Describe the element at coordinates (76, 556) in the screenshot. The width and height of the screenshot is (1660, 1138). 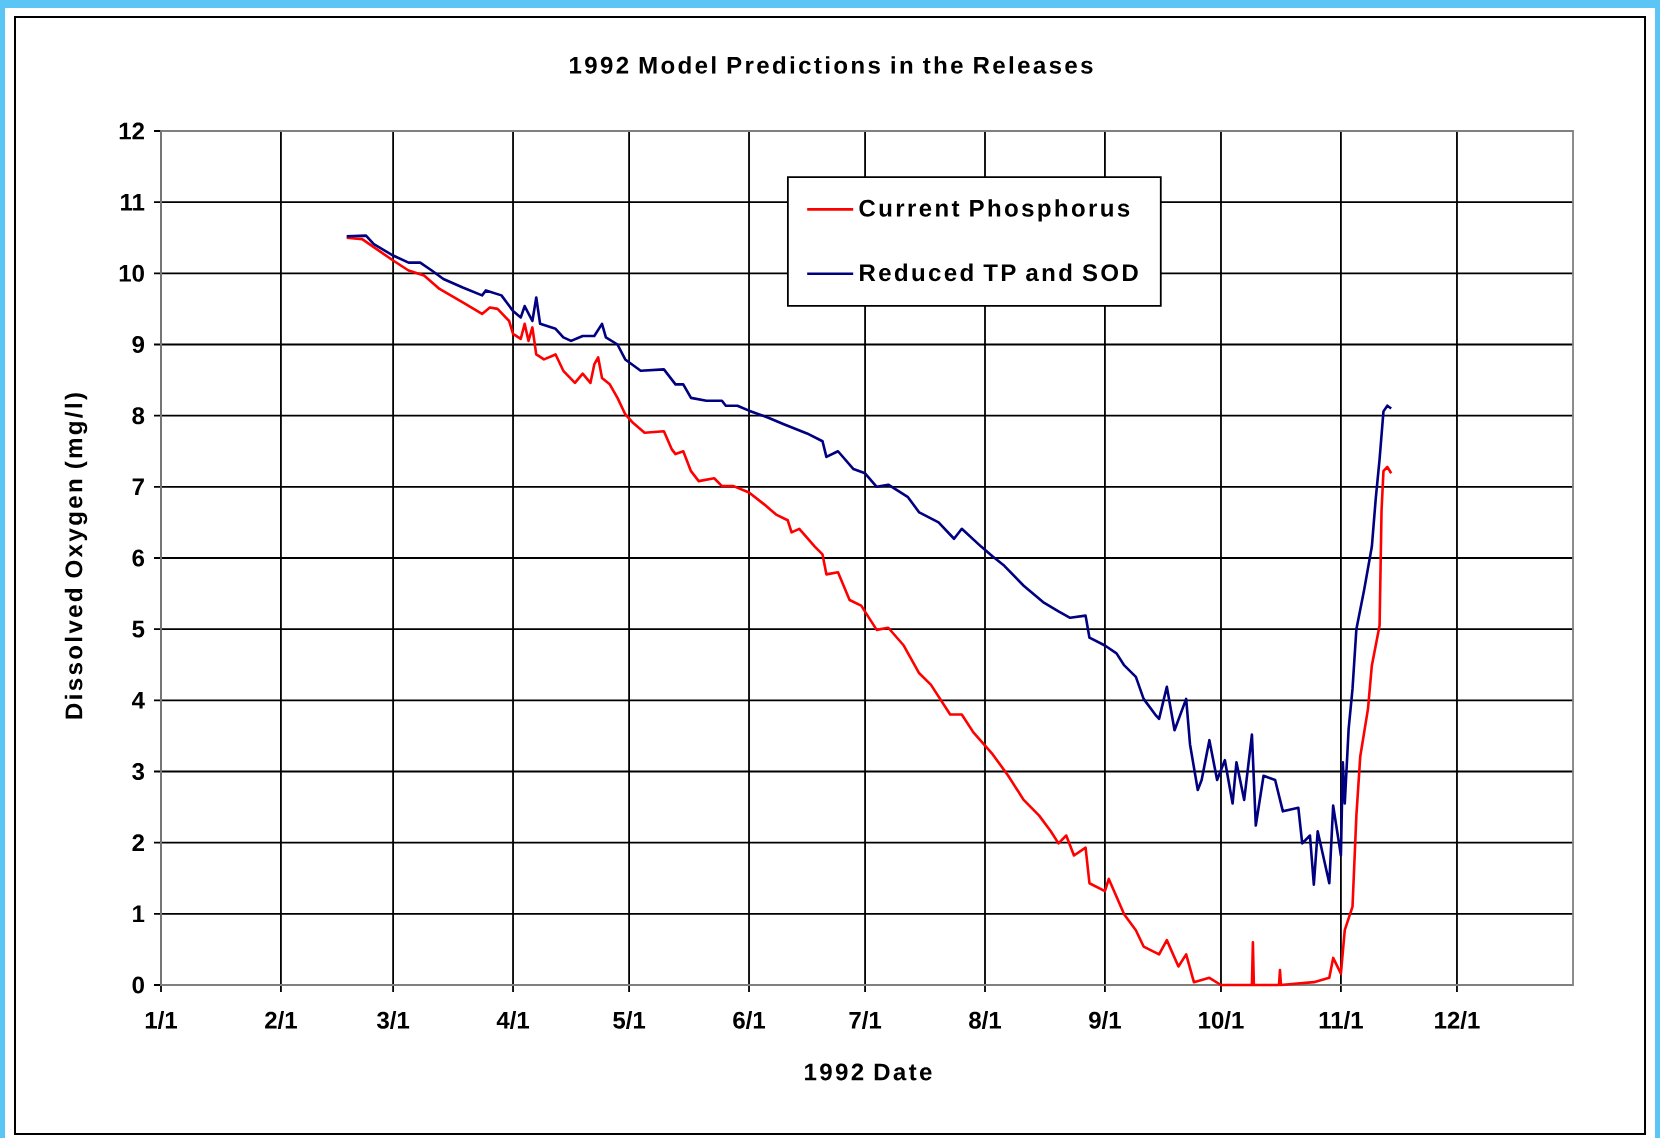
I see `y-axis-title: Dissolved Oxygen (mg/l)` at that location.